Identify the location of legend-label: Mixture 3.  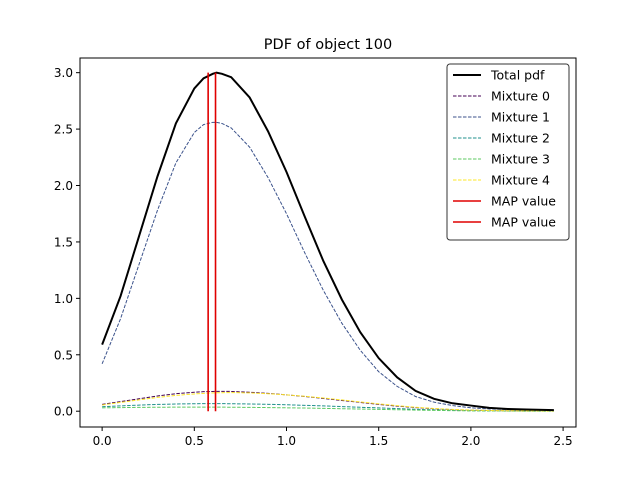
(520, 159).